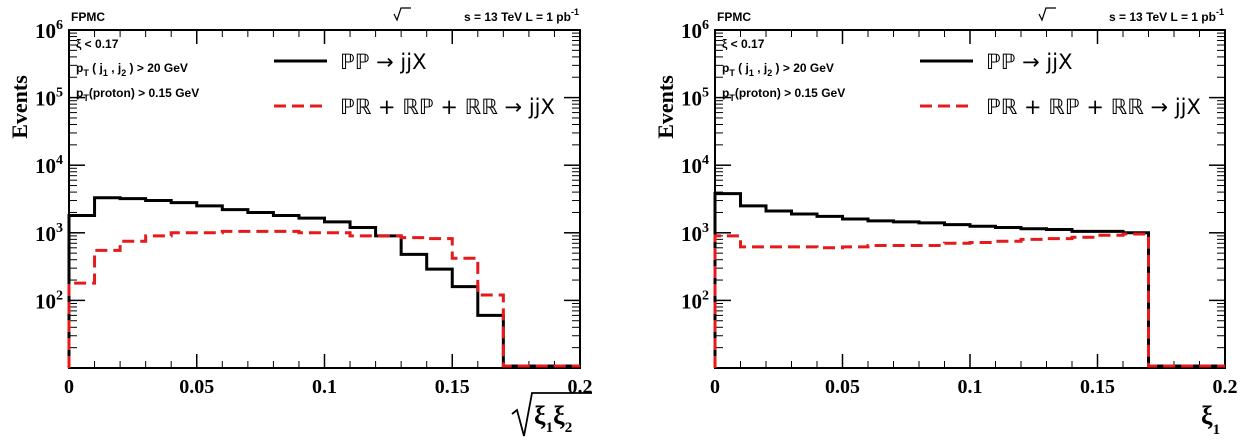 This screenshot has height=441, width=1249. Describe the element at coordinates (569, 428) in the screenshot. I see `x-axis-title-part: 2` at that location.